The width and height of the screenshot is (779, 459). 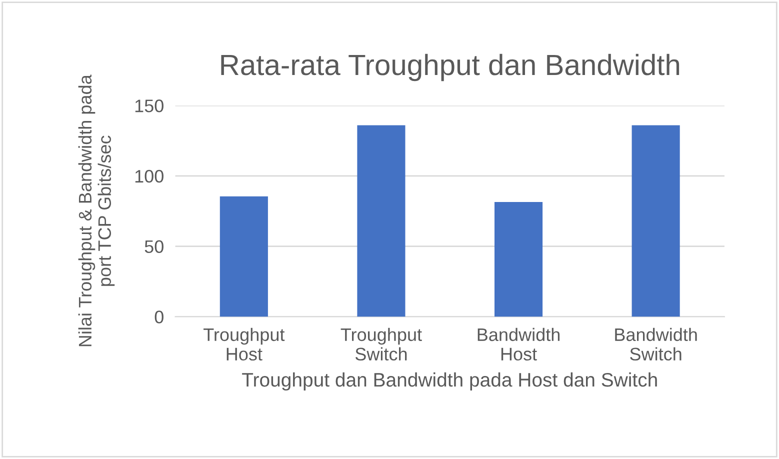 What do you see at coordinates (154, 247) in the screenshot?
I see `y-tick-label: 50` at bounding box center [154, 247].